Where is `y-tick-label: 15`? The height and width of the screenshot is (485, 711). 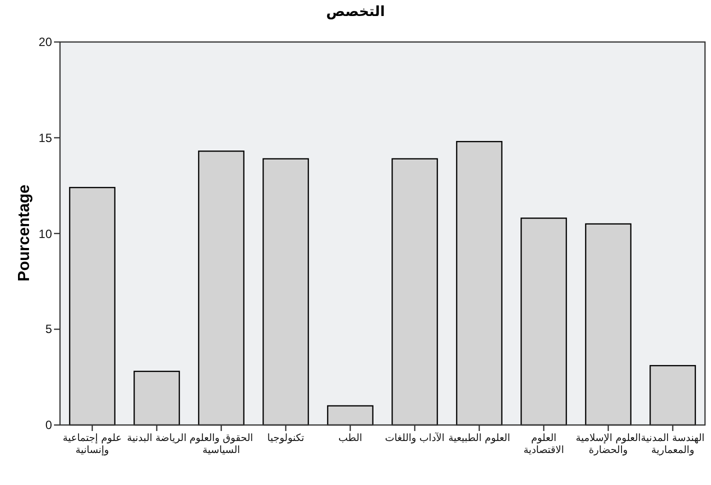
y-tick-label: 15 is located at coordinates (45, 137).